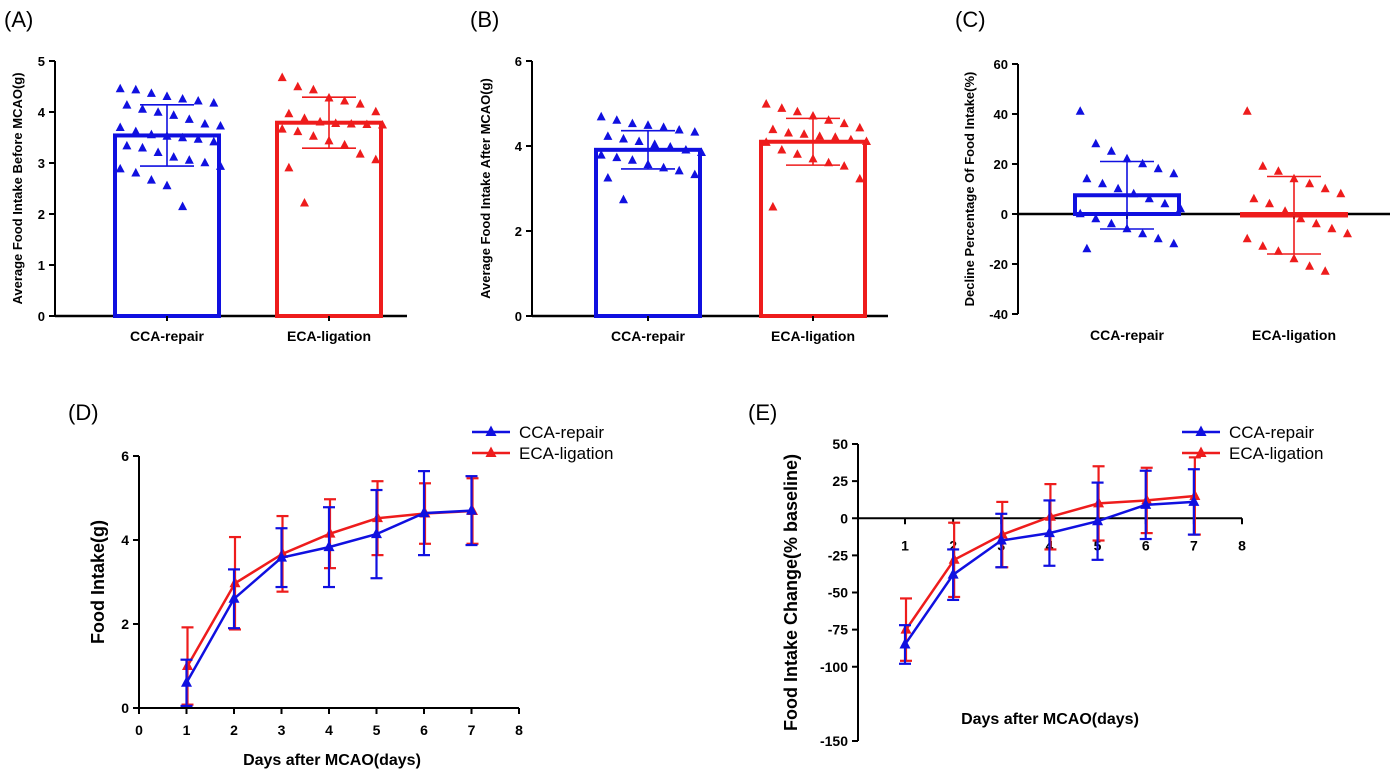 The height and width of the screenshot is (771, 1400). I want to click on y-tick-label: 1, so click(41, 265).